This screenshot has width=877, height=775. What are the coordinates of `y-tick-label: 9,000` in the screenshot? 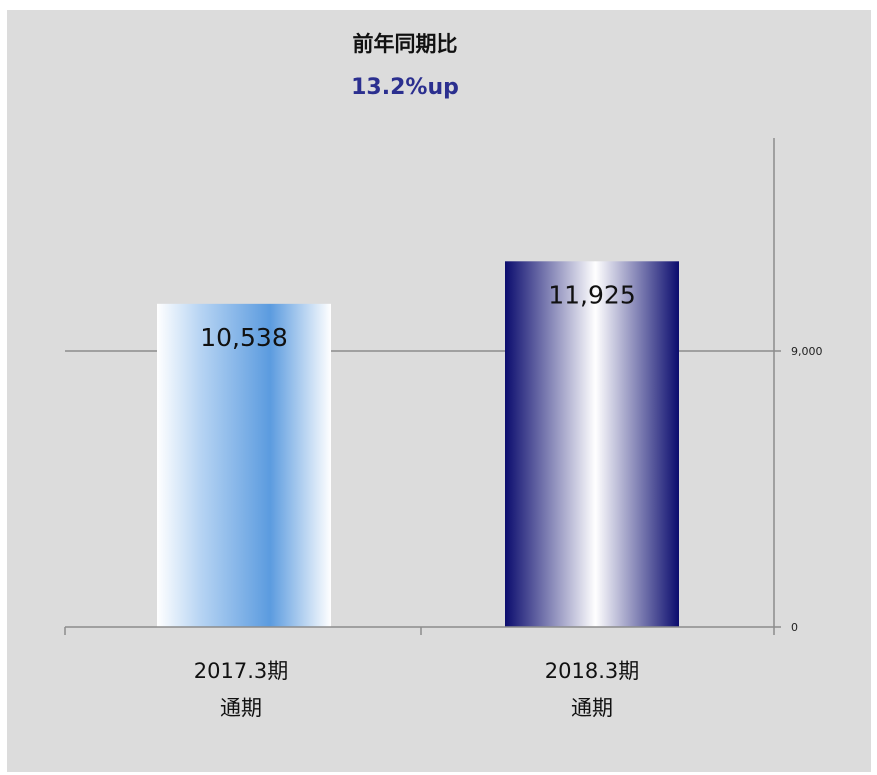 It's located at (807, 351).